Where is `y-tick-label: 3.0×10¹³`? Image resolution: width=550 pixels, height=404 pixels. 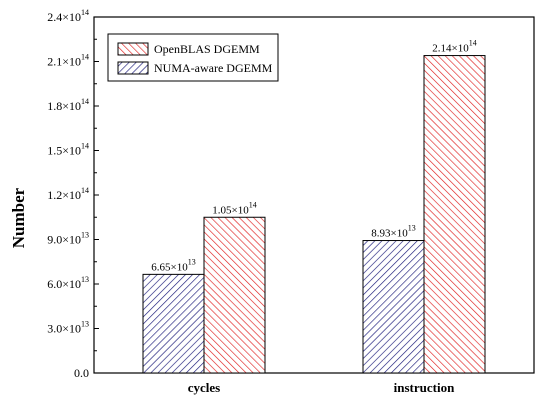 y-tick-label: 3.0×10¹³ is located at coordinates (68, 328).